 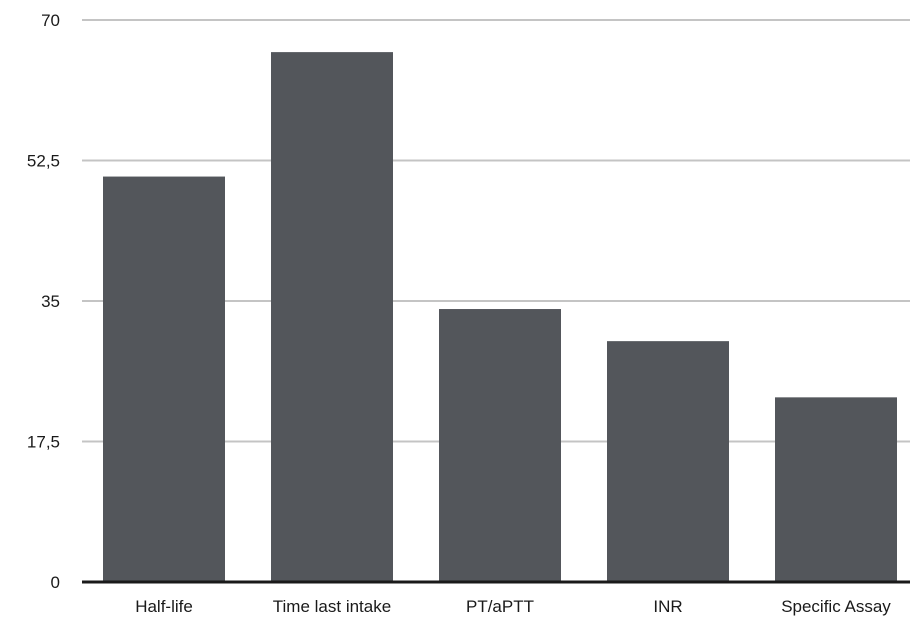 What do you see at coordinates (500, 606) in the screenshot?
I see `x-category-label: PT/aPTT` at bounding box center [500, 606].